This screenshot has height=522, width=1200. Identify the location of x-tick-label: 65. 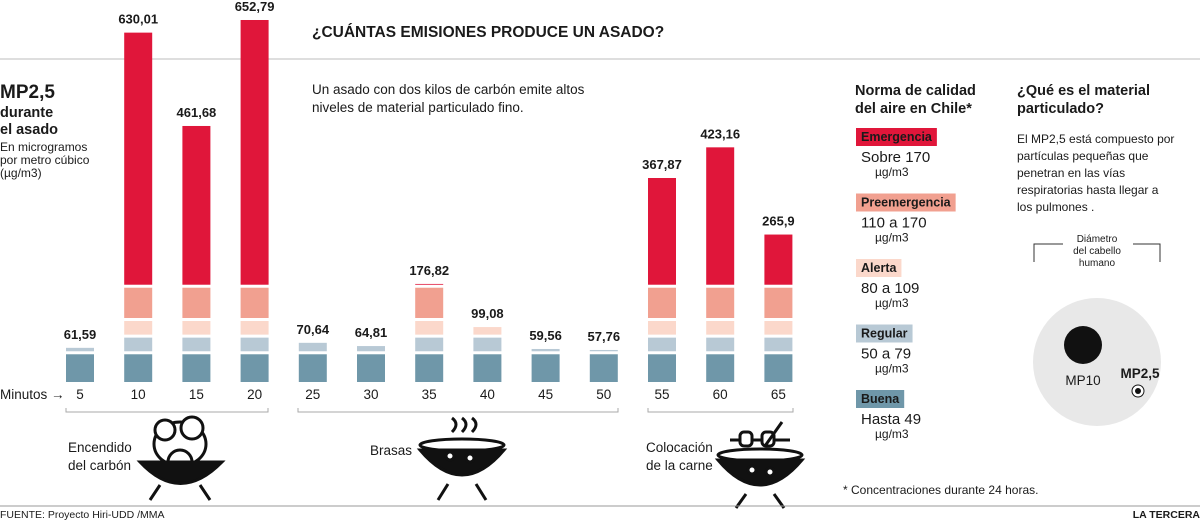
(778, 394).